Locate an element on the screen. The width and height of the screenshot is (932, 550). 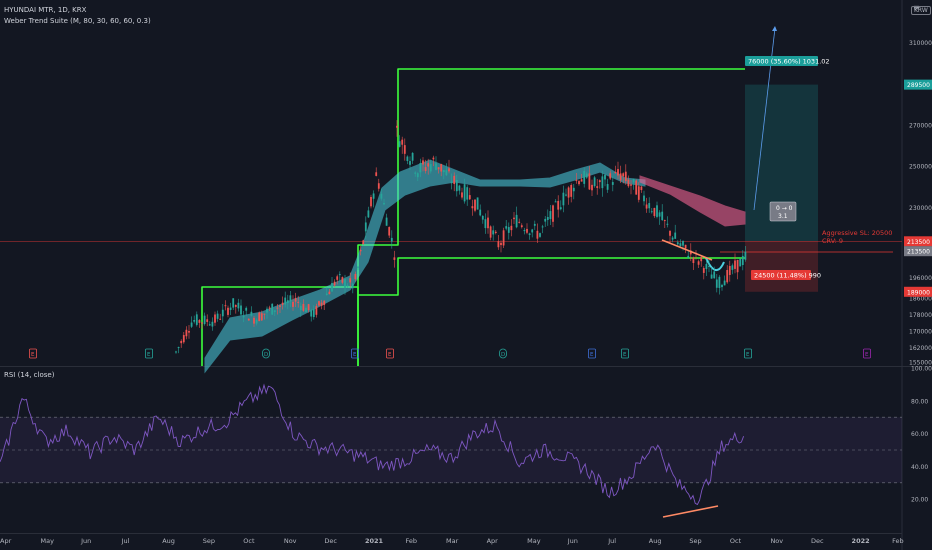
target-label-text: 76000 (35.60%) 1031.02 is located at coordinates (789, 62).